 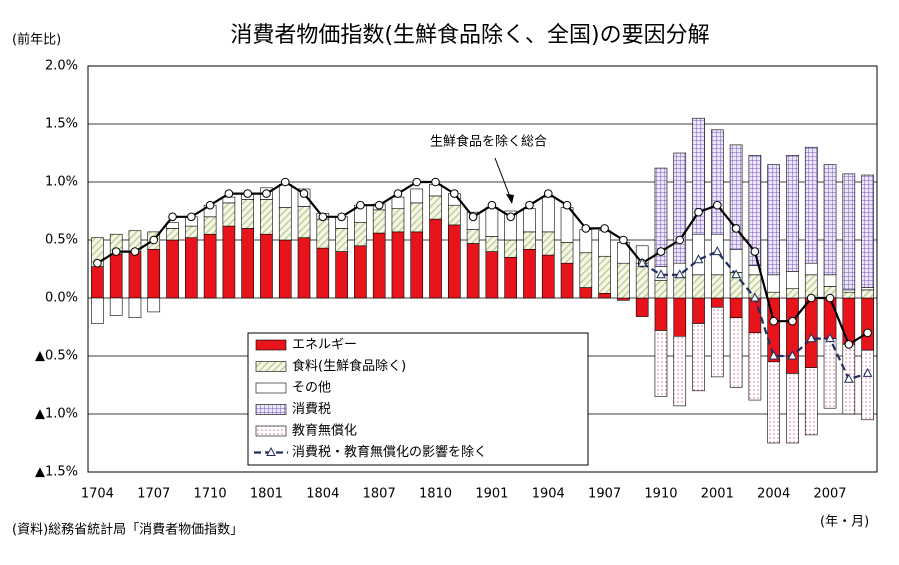 What do you see at coordinates (61, 298) in the screenshot?
I see `y-tick-label: 0.0%` at bounding box center [61, 298].